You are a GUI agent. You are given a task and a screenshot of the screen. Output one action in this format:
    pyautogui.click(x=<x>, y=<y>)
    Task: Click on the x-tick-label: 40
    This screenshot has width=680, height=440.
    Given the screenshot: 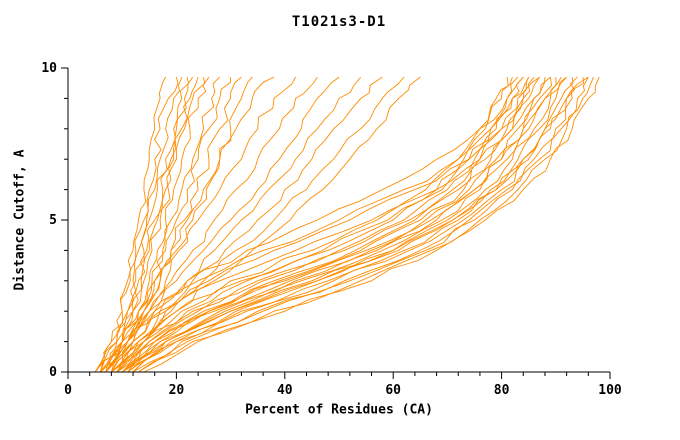 What is the action you would take?
    pyautogui.click(x=285, y=390)
    